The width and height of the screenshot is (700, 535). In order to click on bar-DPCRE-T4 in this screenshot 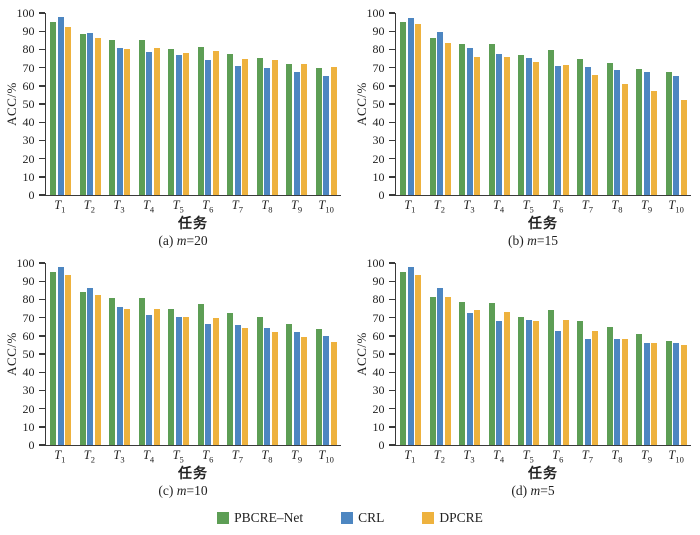, I will do `click(506, 378)`.